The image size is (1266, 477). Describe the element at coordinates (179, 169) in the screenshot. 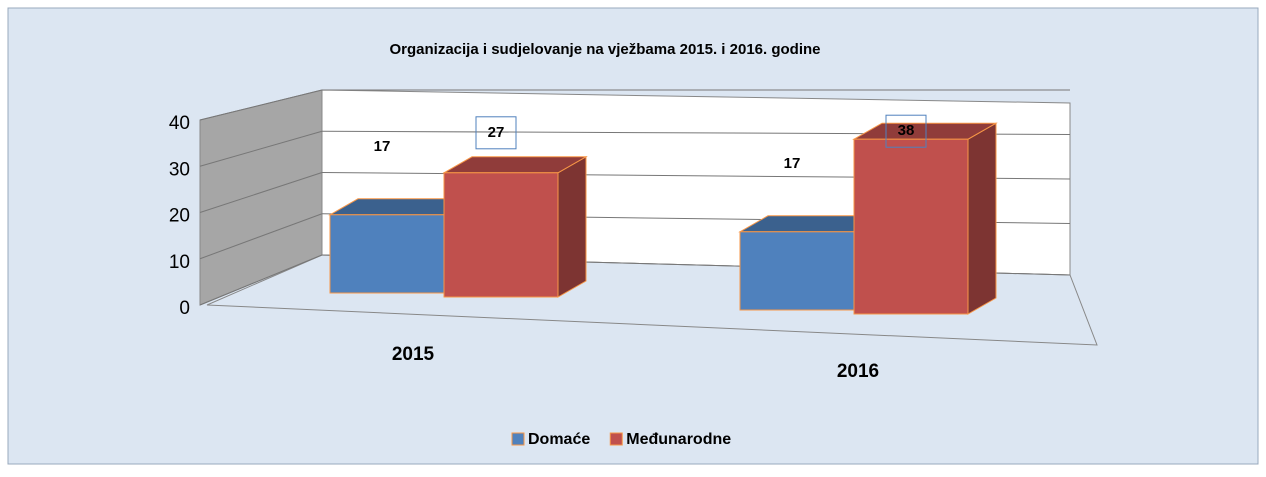

I see `y-tick-label: 30` at that location.